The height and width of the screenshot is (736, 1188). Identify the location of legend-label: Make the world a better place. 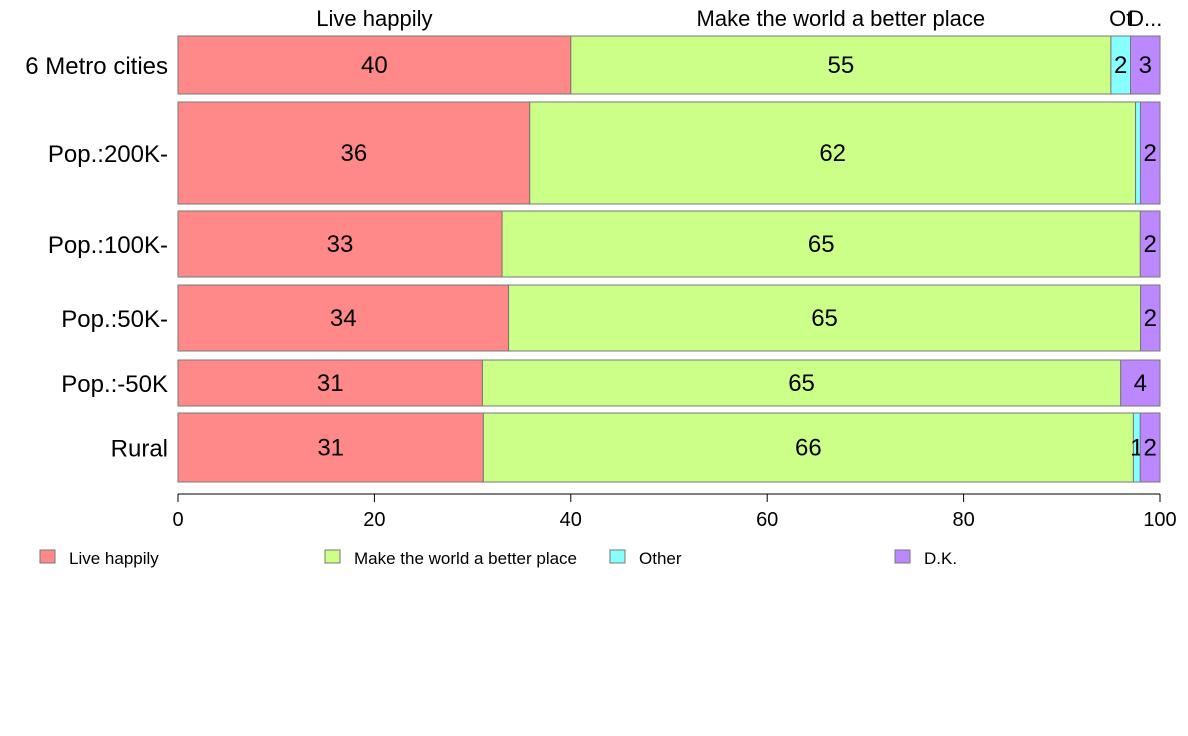
(465, 558).